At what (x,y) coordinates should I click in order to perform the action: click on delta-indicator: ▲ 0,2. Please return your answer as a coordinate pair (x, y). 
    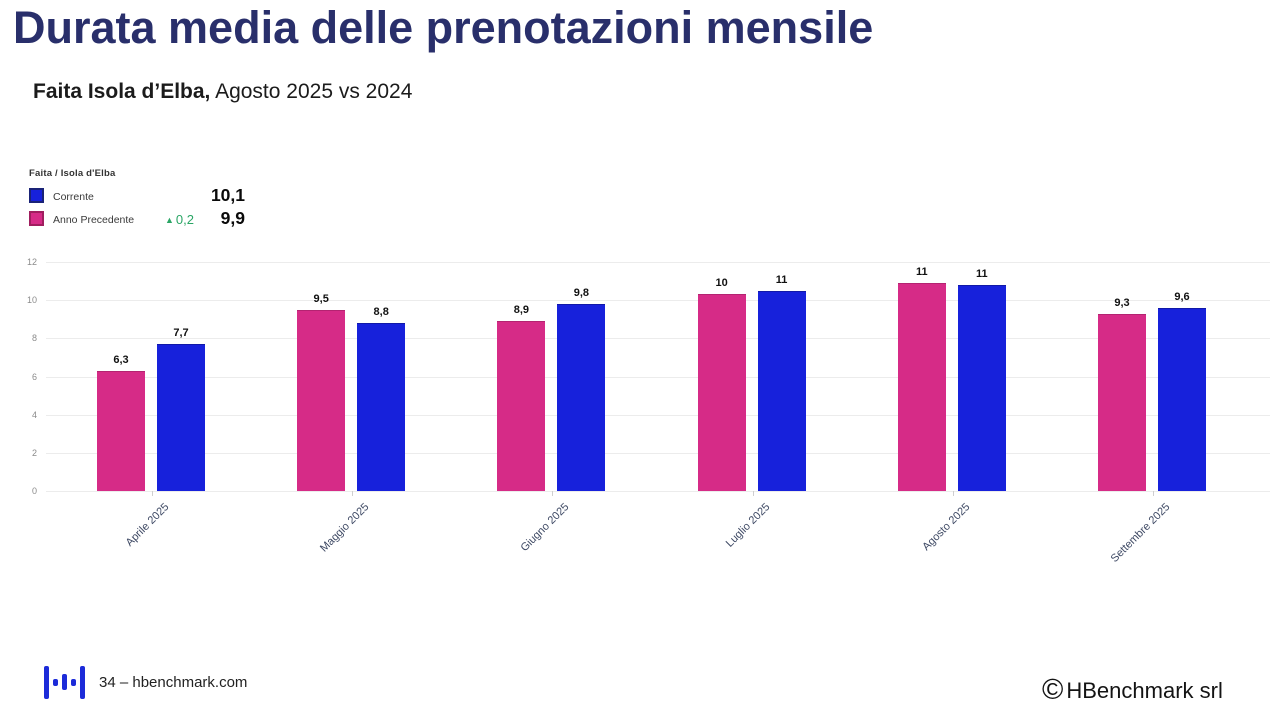
    Looking at the image, I should click on (179, 219).